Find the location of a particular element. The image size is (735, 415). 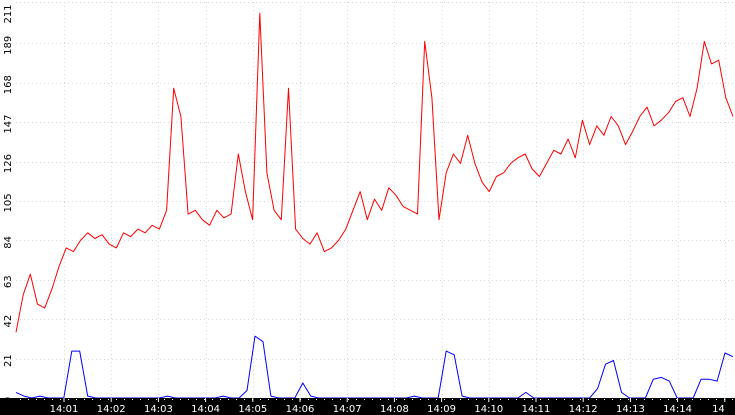

y-tick-label: 147 is located at coordinates (8, 124).